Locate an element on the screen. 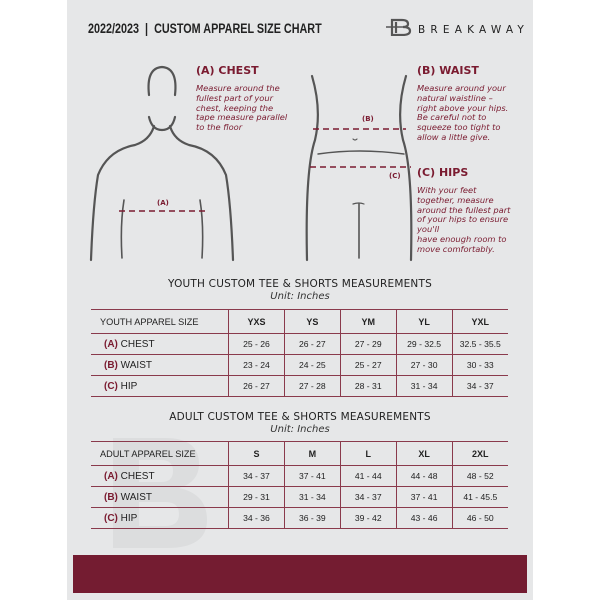 This screenshot has height=600, width=600. text-line: allow a little give. is located at coordinates (454, 136).